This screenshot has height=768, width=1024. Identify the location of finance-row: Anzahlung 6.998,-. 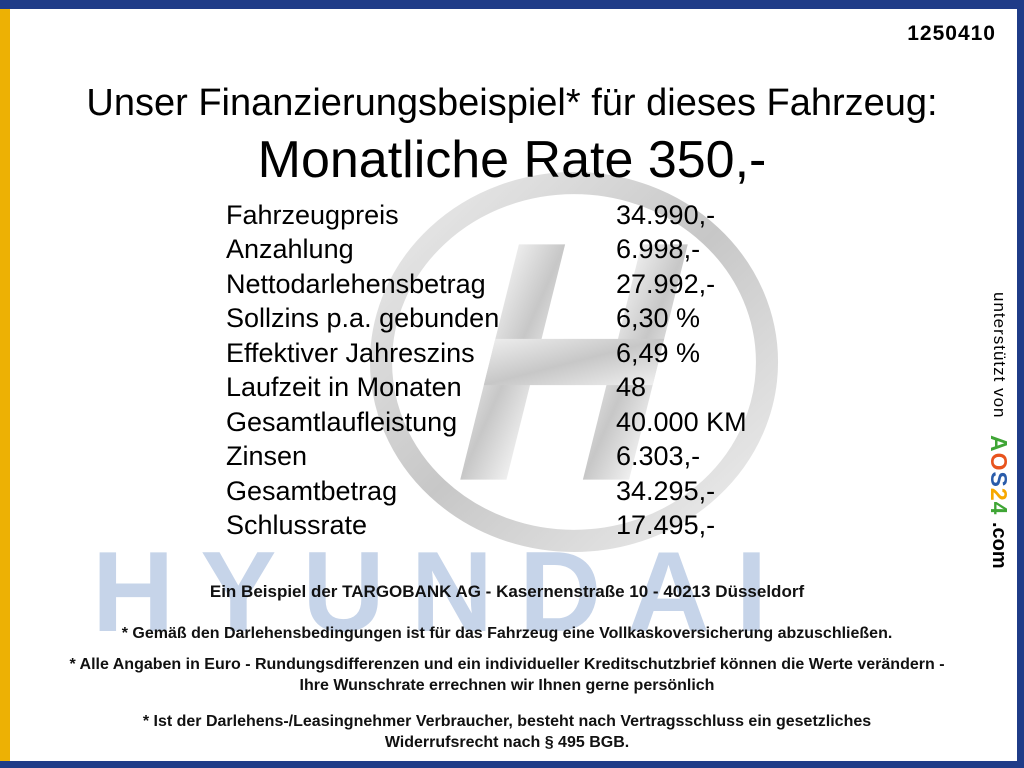
(486, 250).